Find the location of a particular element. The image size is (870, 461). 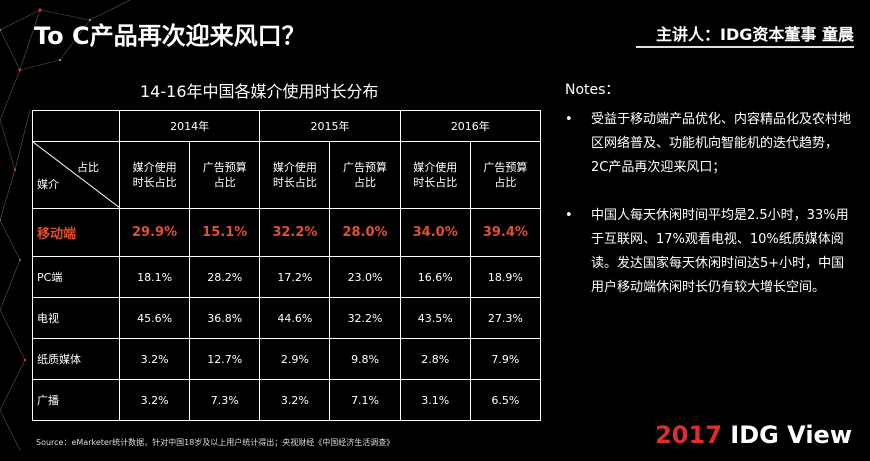

diagonal-header-cell: 占比 媒介 is located at coordinates (76, 175).